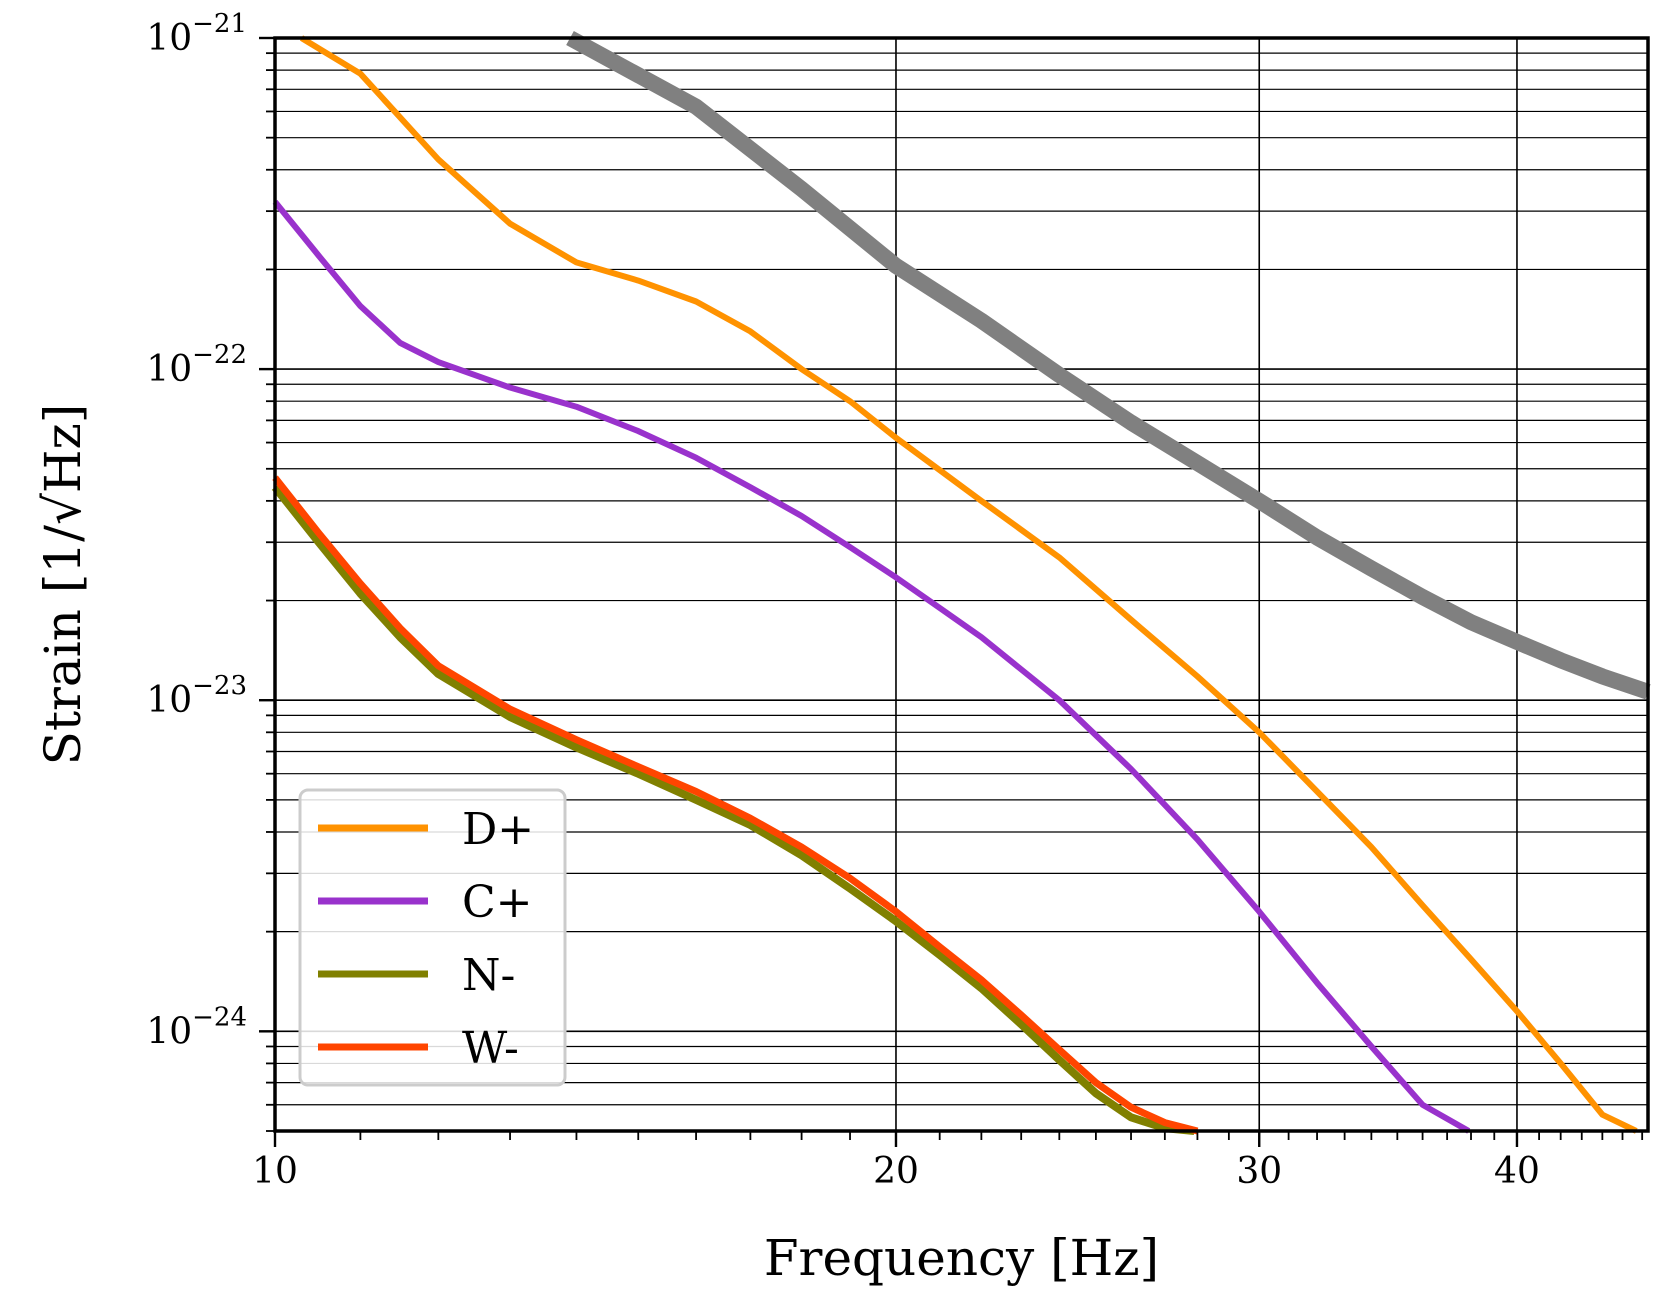 The image size is (1660, 1301). What do you see at coordinates (1259, 1171) in the screenshot?
I see `x-tick-label: 30` at bounding box center [1259, 1171].